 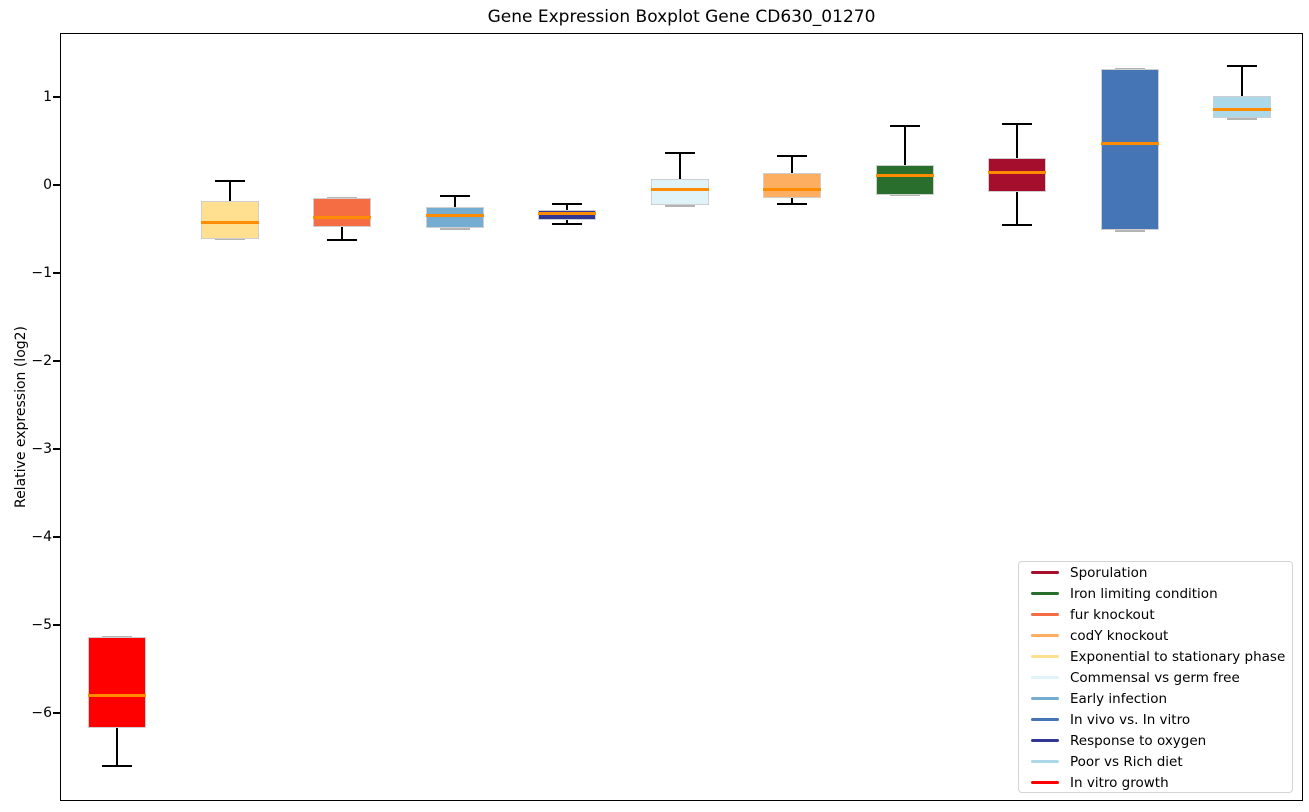 I want to click on box-early-infection, so click(x=454, y=218).